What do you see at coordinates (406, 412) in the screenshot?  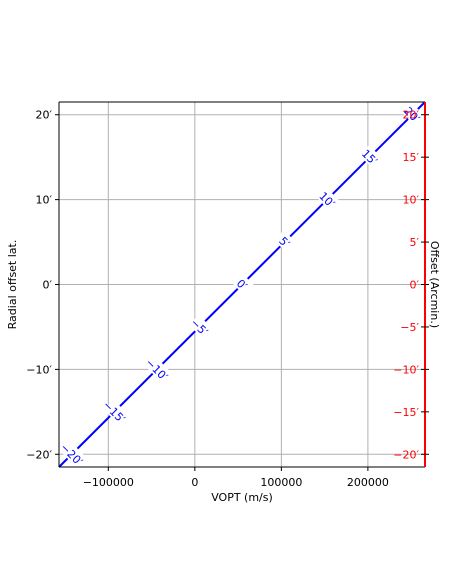 I see `y2-tick-label: −15′` at bounding box center [406, 412].